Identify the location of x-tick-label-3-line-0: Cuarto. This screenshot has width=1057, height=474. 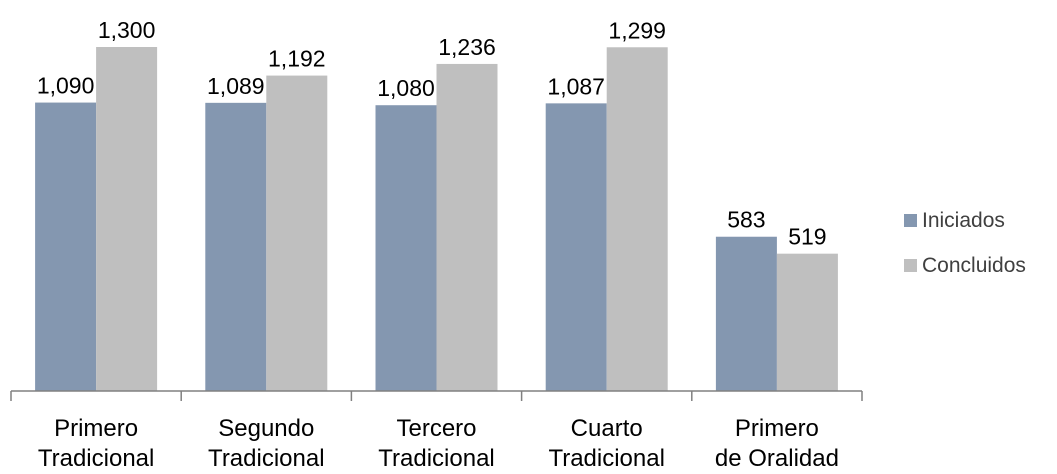
(607, 428).